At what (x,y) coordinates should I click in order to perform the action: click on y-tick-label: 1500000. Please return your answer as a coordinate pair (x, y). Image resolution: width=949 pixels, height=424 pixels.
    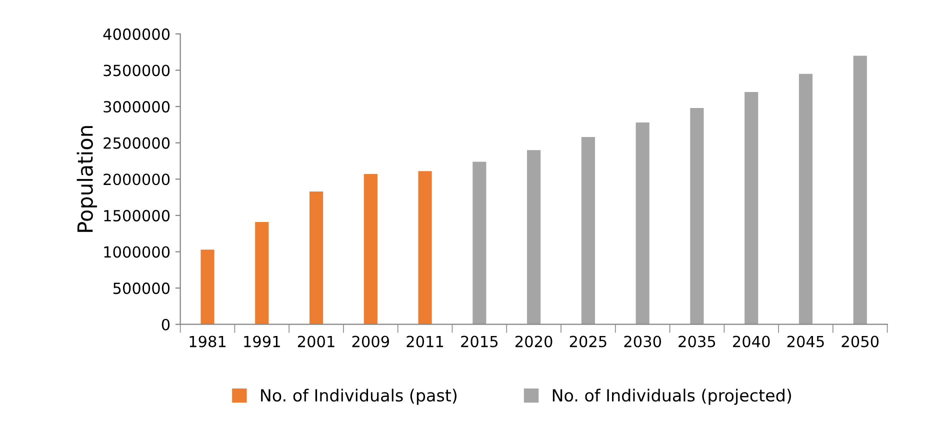
    Looking at the image, I should click on (137, 216).